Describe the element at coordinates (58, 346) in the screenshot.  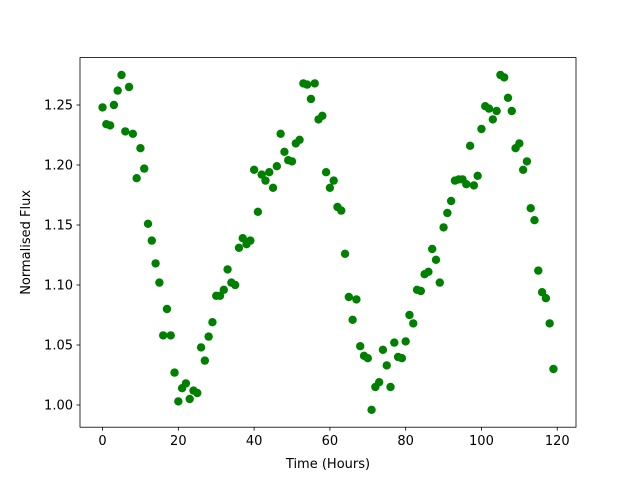
I see `y-tick-label: 1.05` at that location.